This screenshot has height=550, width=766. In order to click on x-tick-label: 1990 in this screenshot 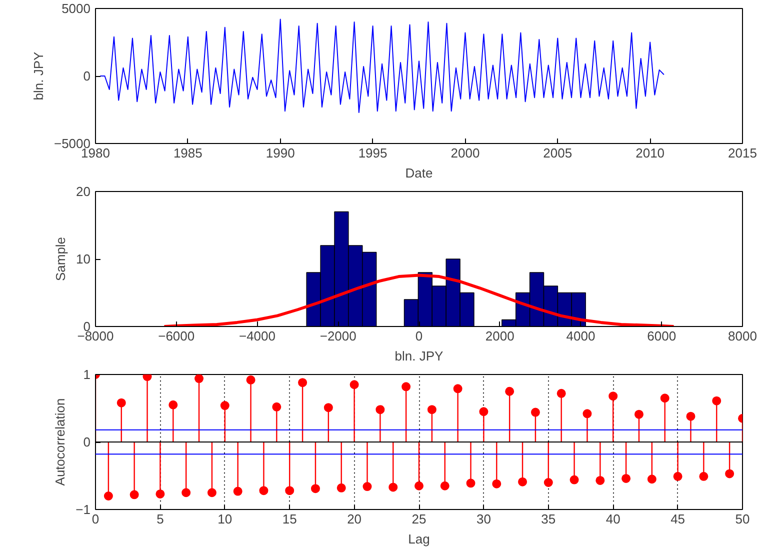, I will do `click(280, 153)`.